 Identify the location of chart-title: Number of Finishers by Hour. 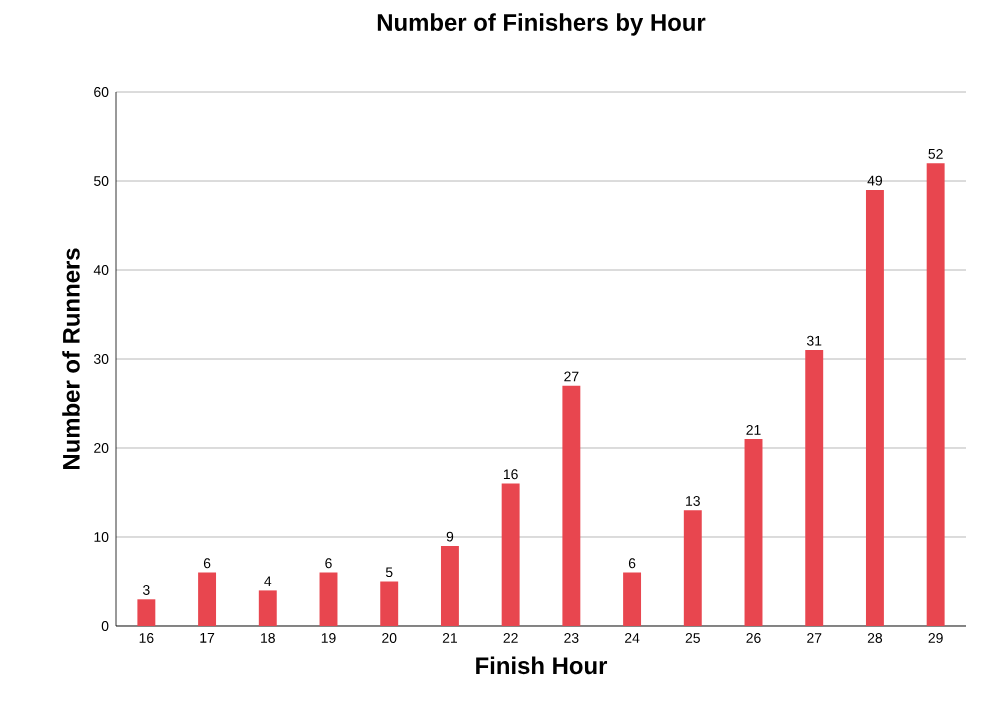
(541, 24).